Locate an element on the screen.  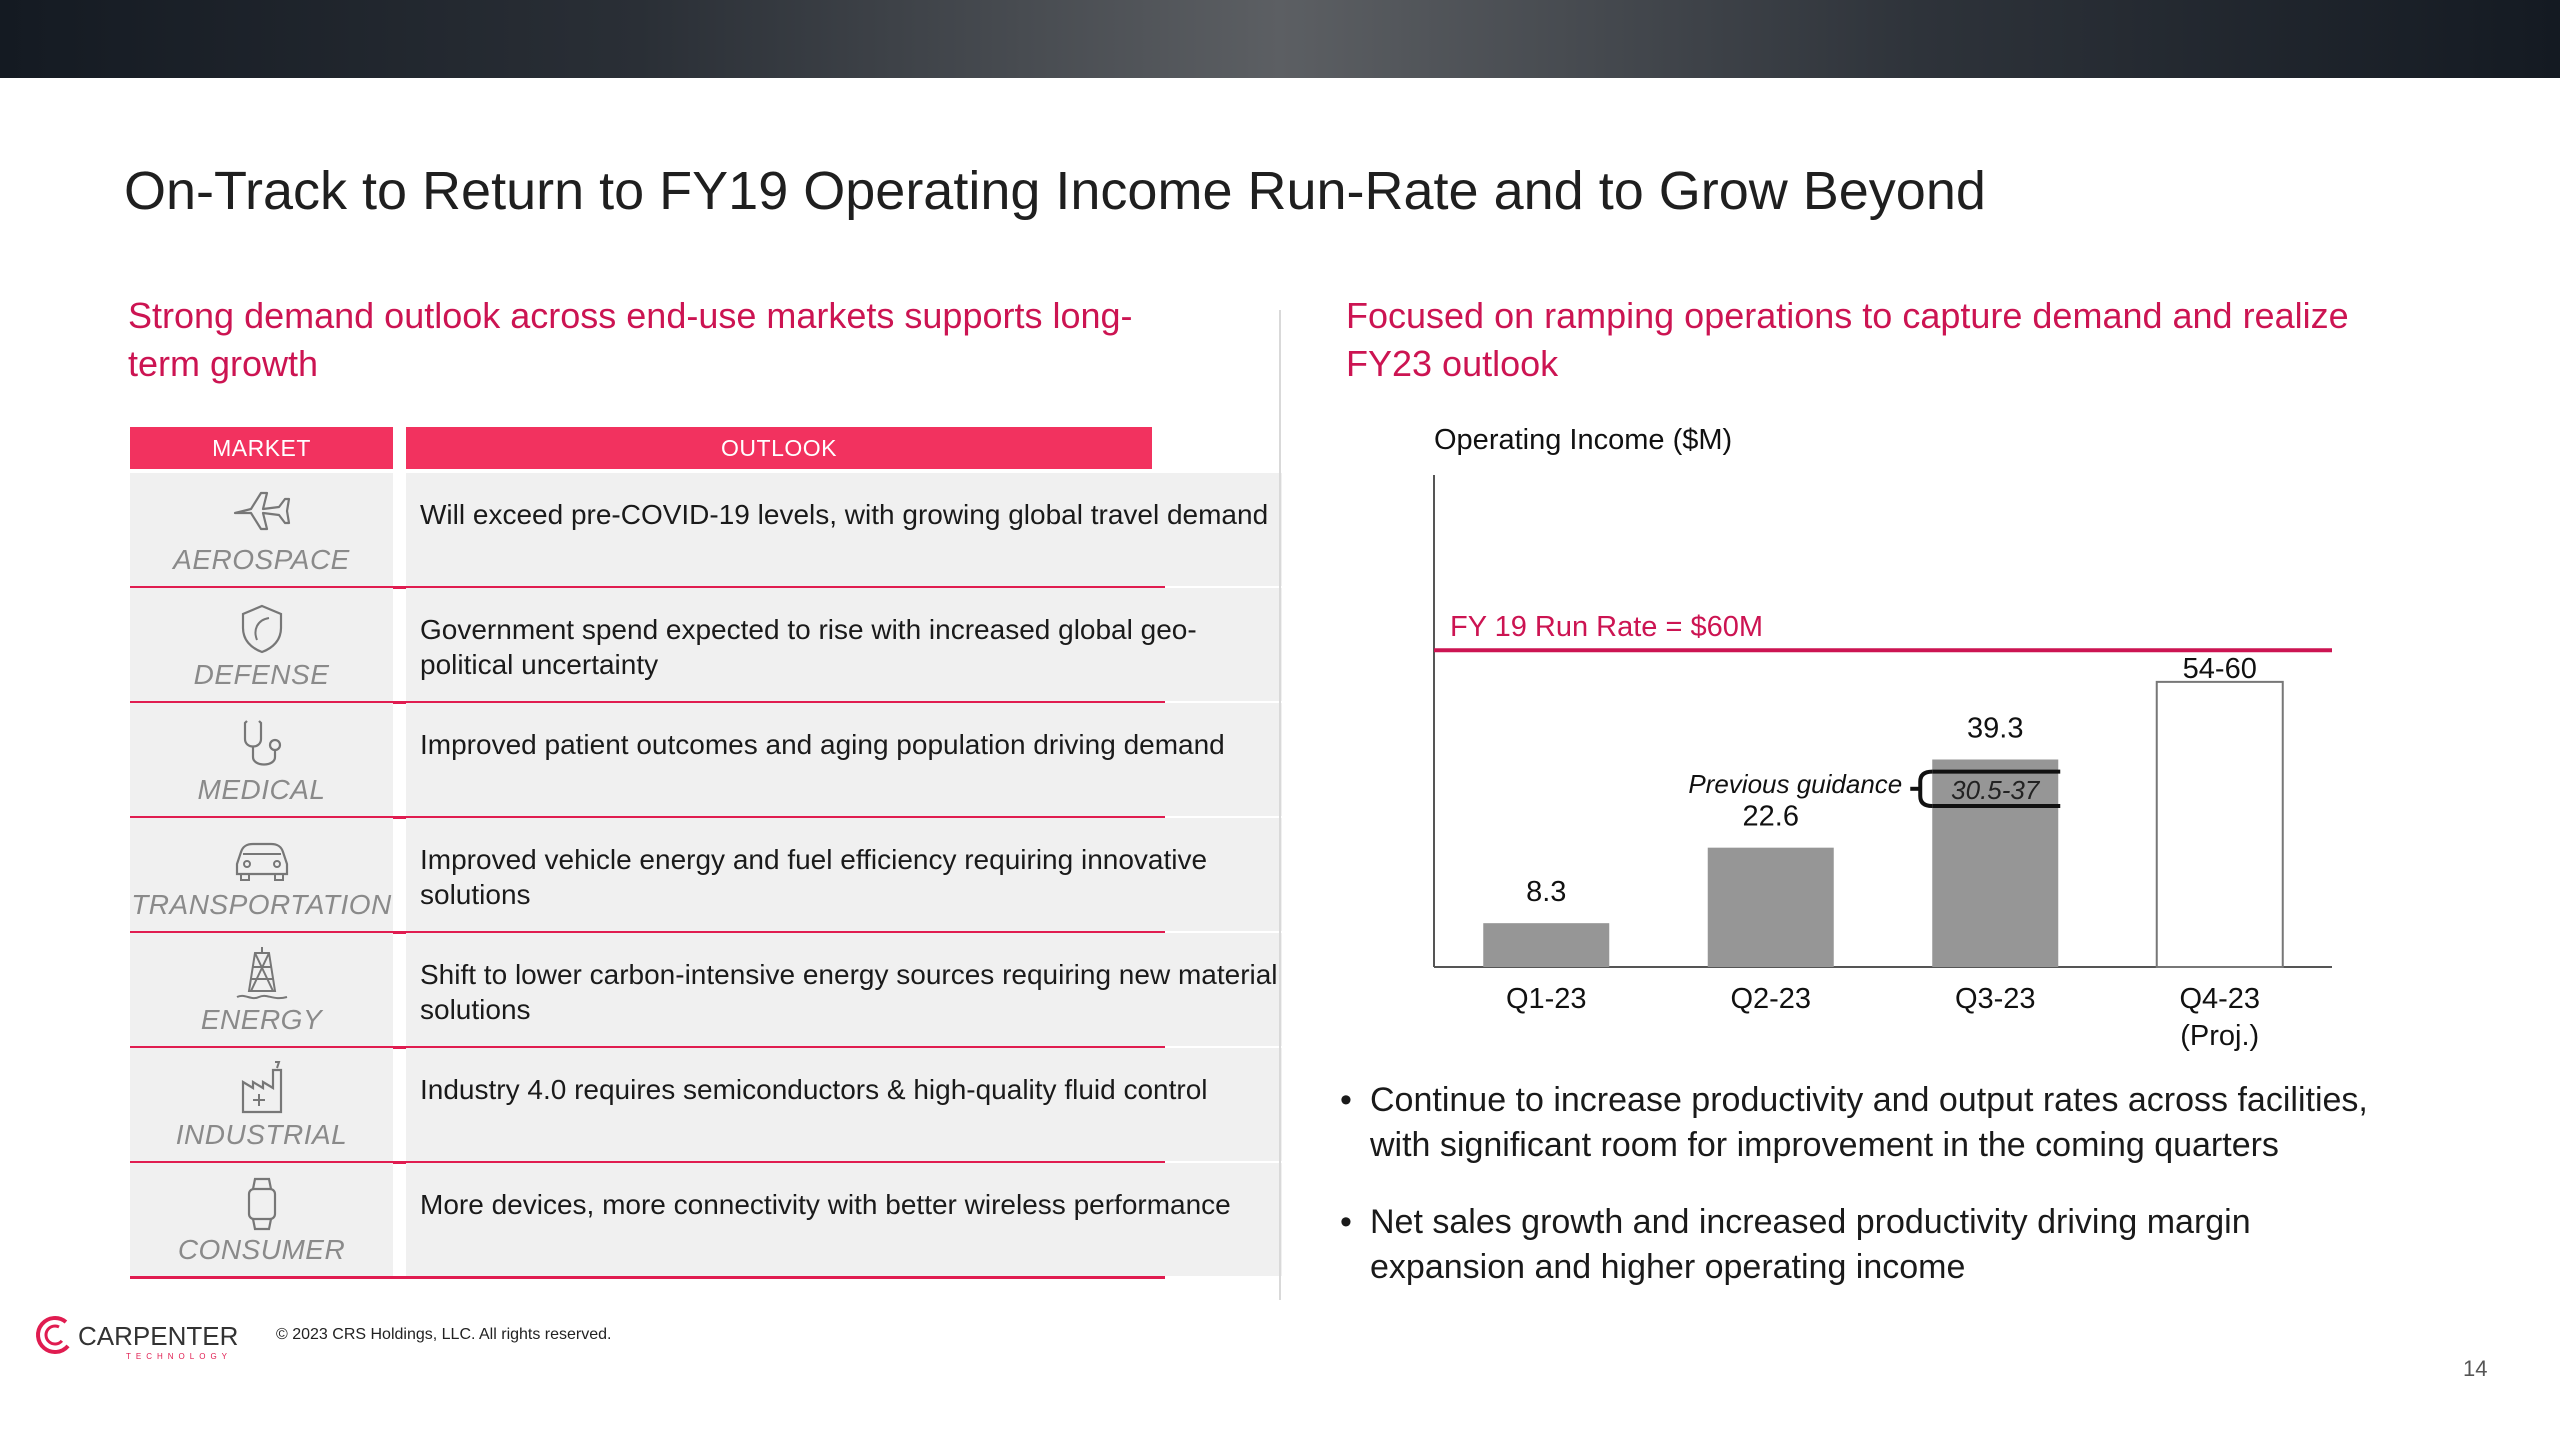
reference-line-label: FY 19 Run Rate = $60M is located at coordinates (1606, 627).